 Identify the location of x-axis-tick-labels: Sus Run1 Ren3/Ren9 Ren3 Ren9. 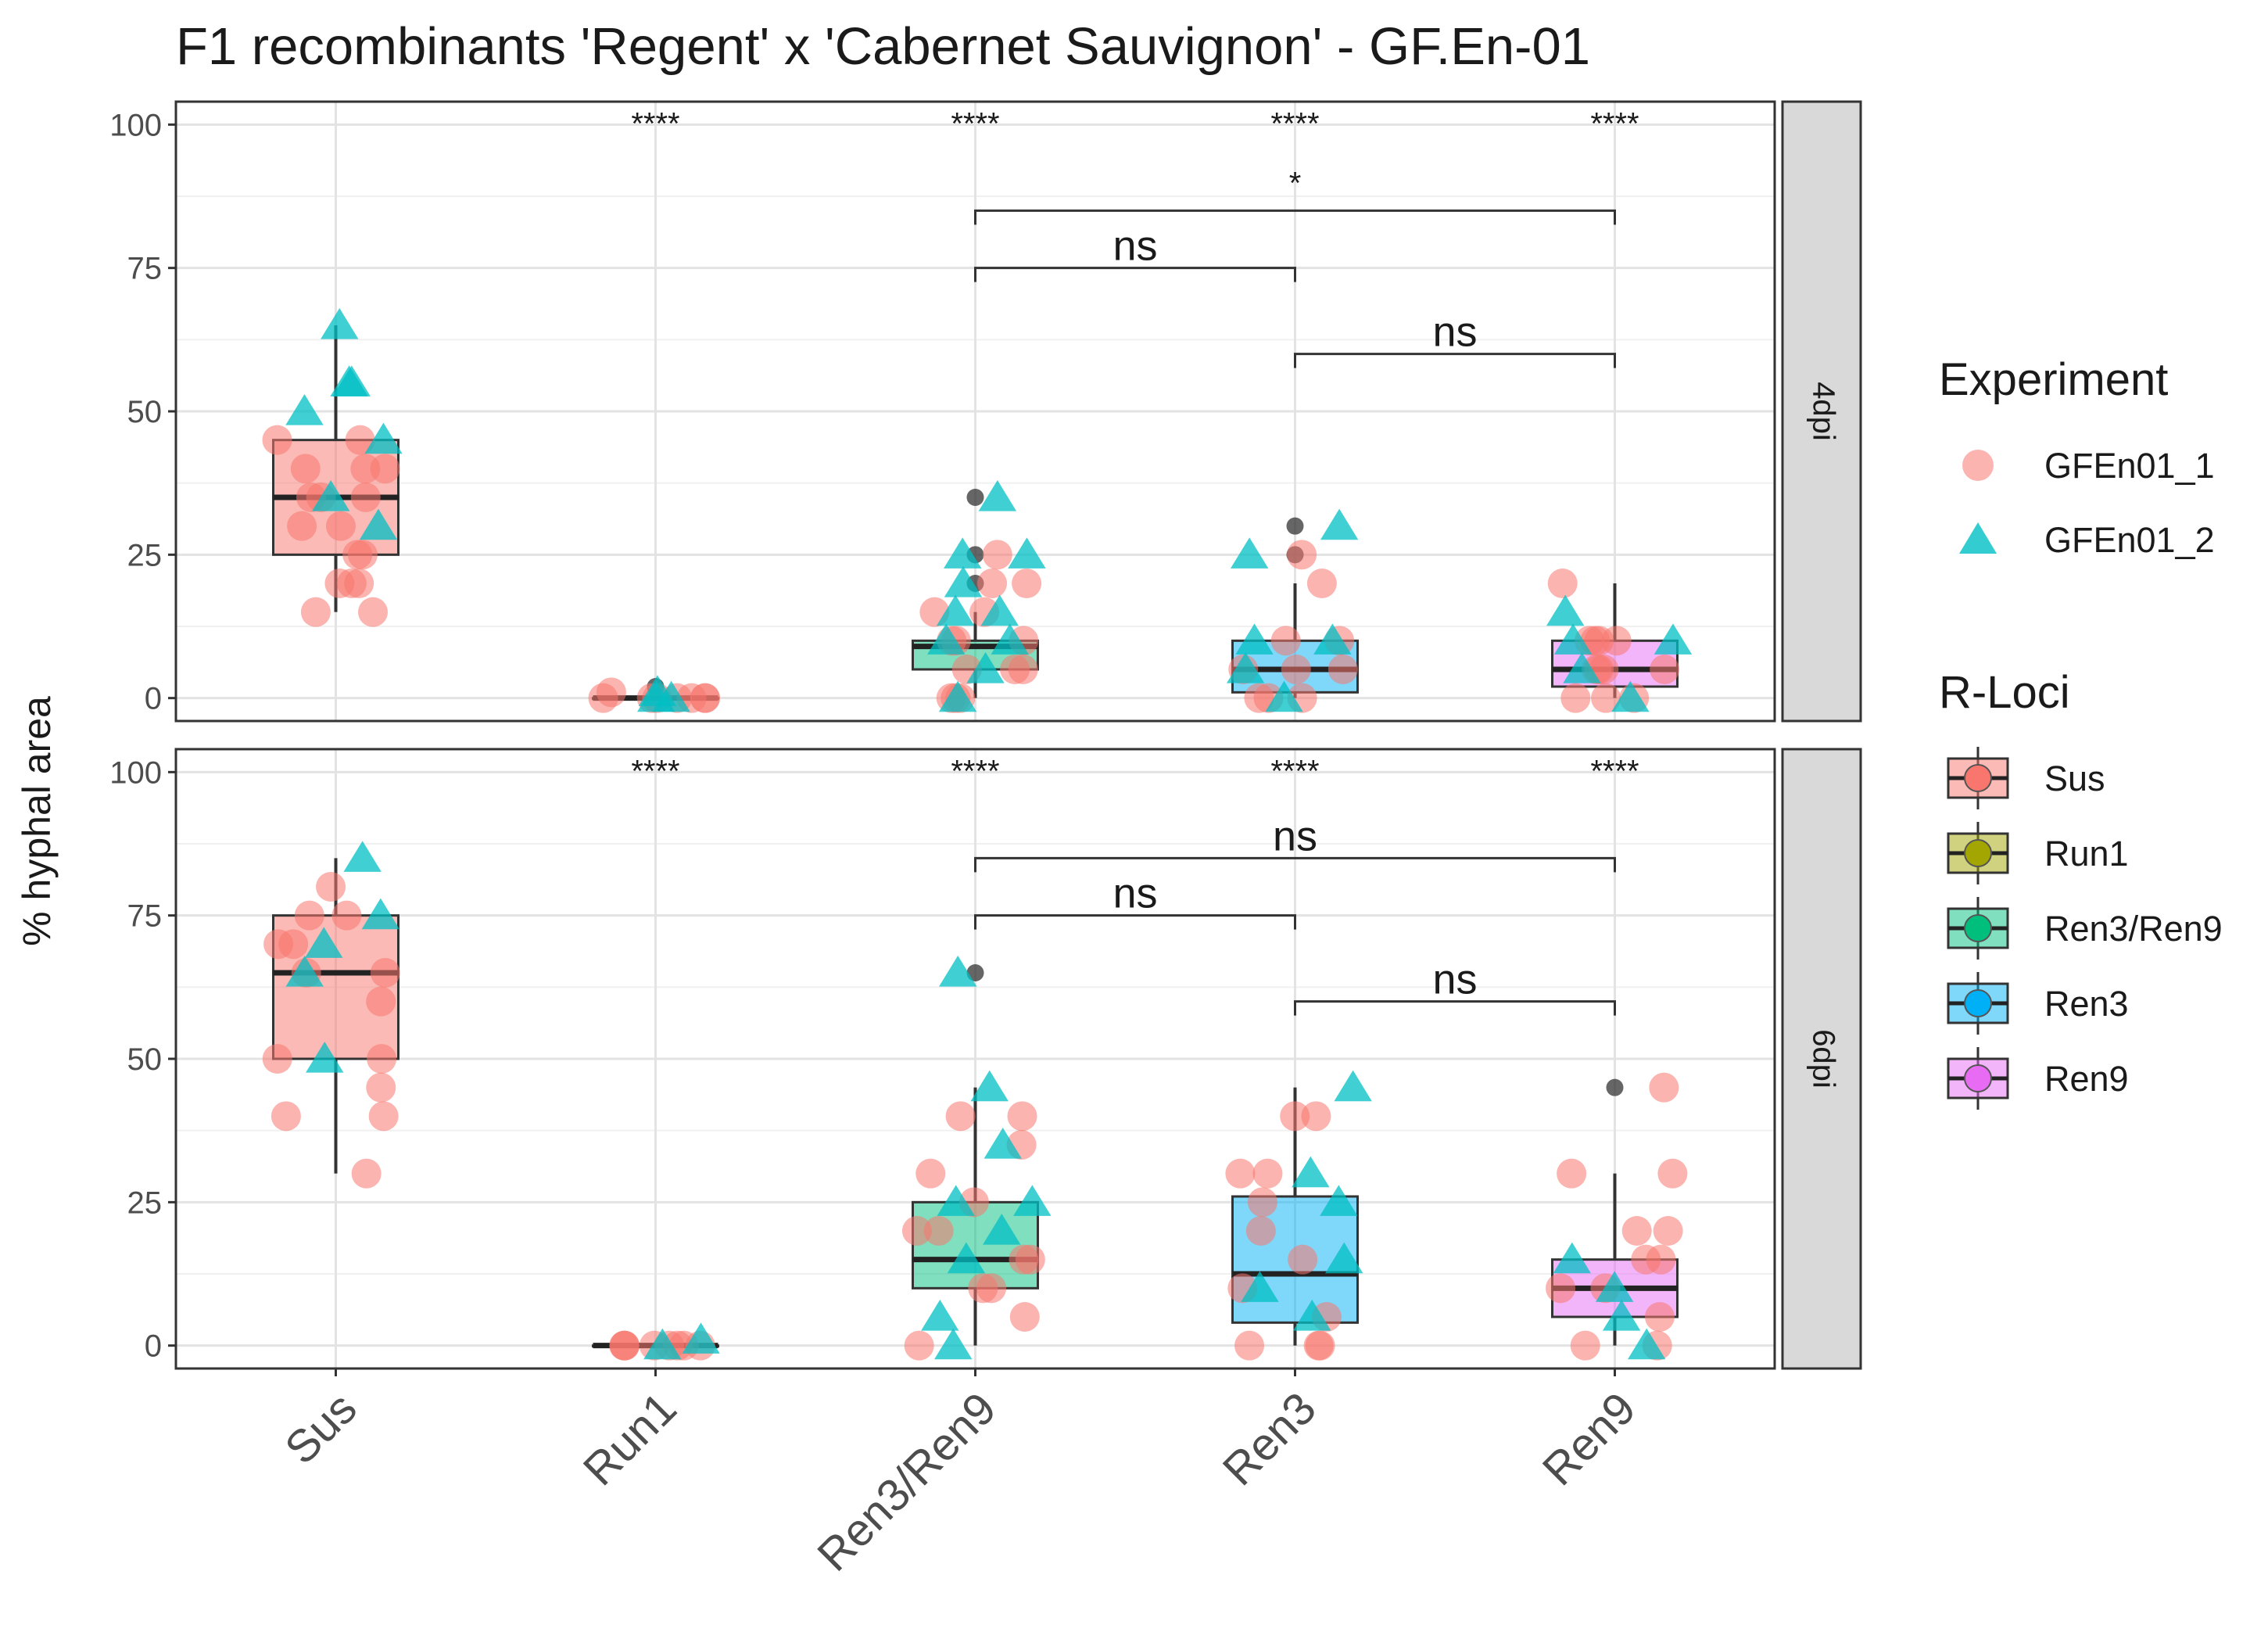
(961, 1475).